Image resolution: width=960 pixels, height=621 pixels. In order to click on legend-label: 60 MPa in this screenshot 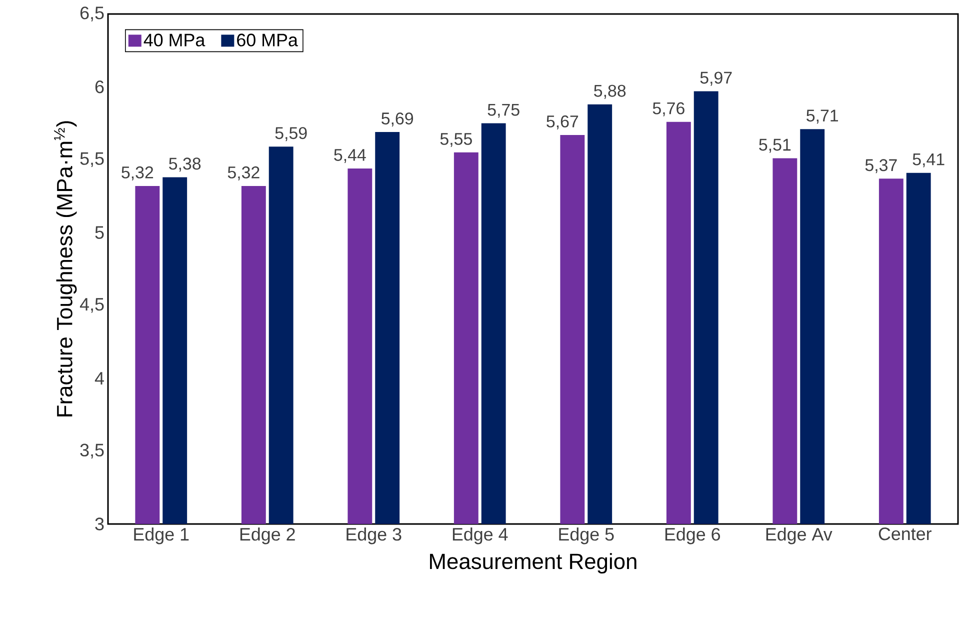, I will do `click(267, 40)`.